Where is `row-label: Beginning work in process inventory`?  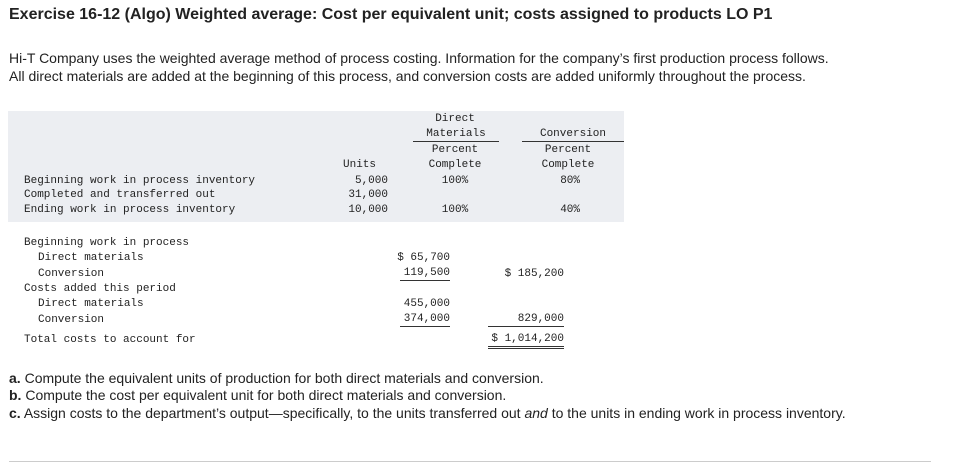 row-label: Beginning work in process inventory is located at coordinates (140, 181).